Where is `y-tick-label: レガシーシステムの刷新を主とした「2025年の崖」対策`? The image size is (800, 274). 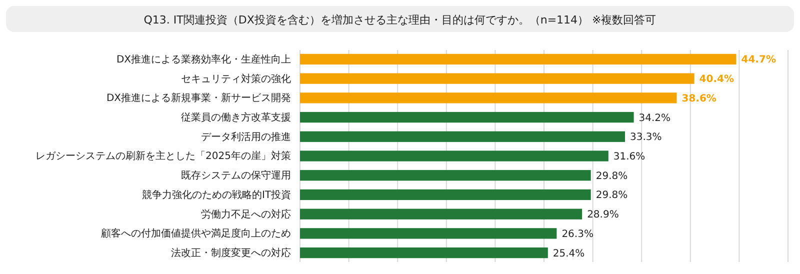
y-tick-label: レガシーシステムの刷新を主とした「2025年の崖」対策 is located at coordinates (163, 156).